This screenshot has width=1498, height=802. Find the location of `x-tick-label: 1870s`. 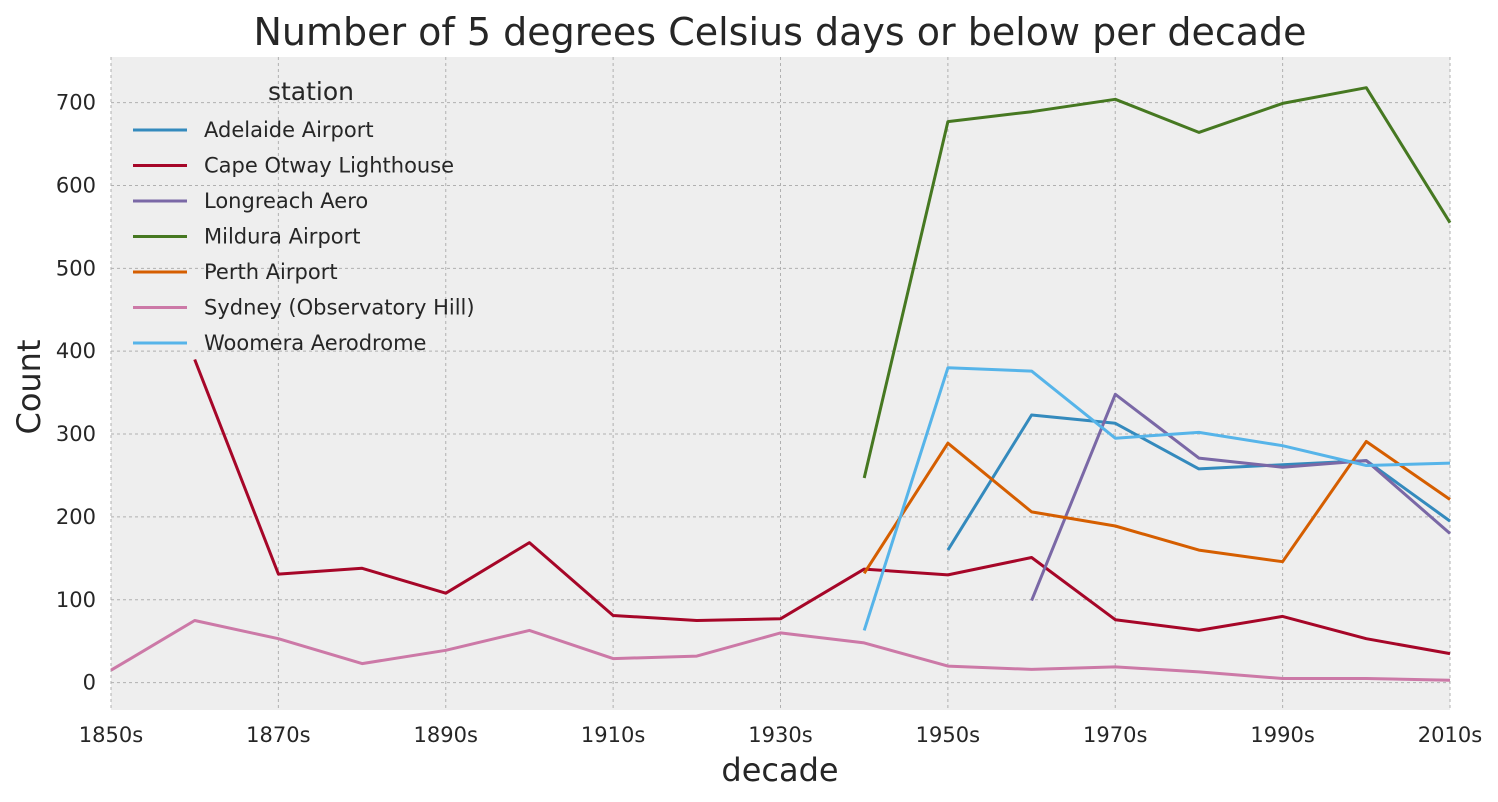

x-tick-label: 1870s is located at coordinates (278, 735).